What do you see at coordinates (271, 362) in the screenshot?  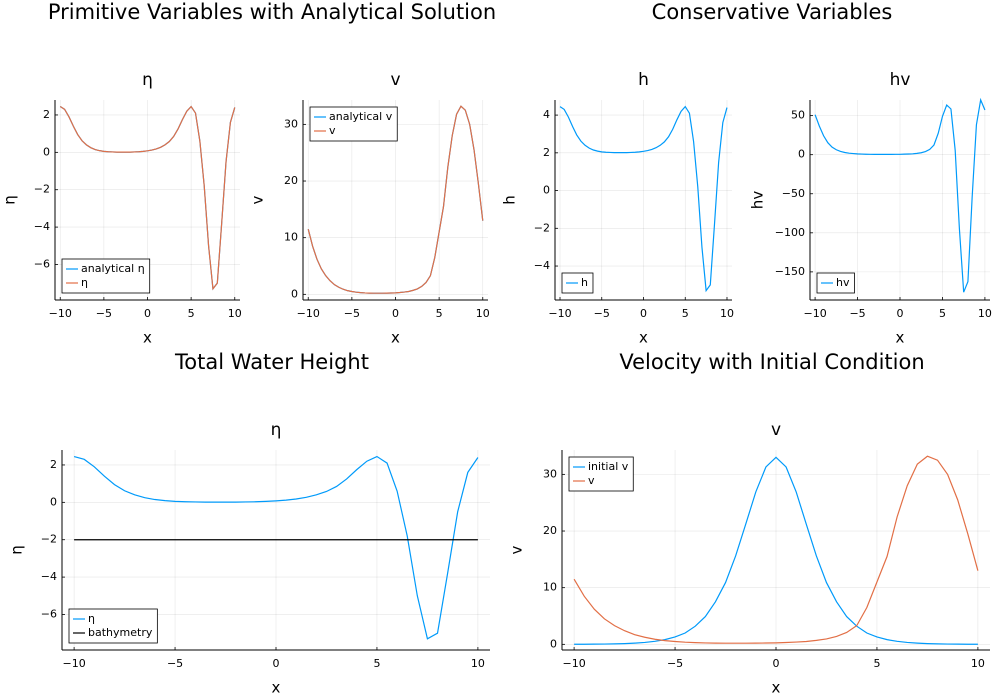 I see `suptitle: Total Water Height` at bounding box center [271, 362].